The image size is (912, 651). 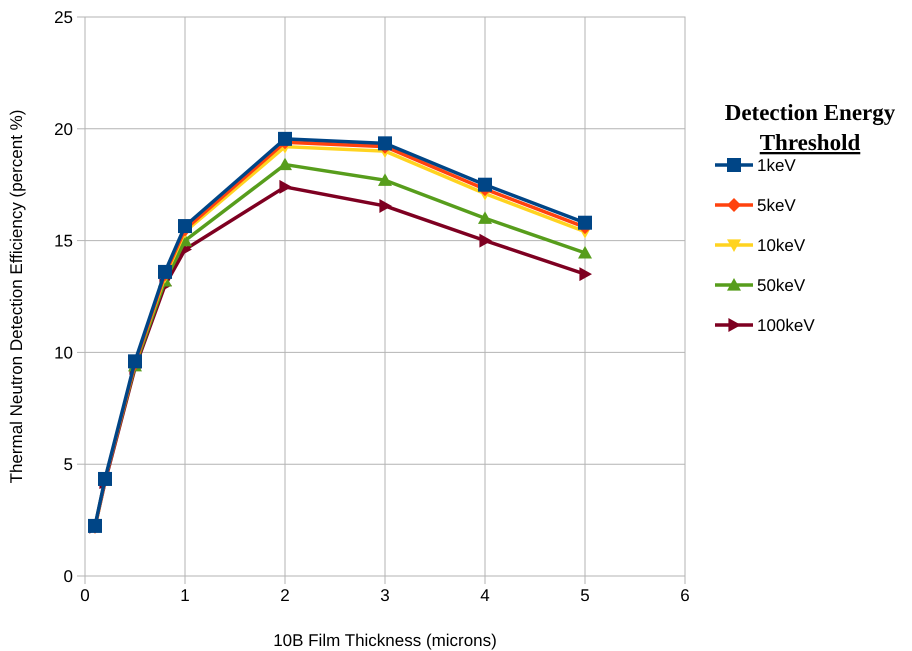 I want to click on x-axis-title: 10B Film Thickness (microns), so click(x=385, y=640).